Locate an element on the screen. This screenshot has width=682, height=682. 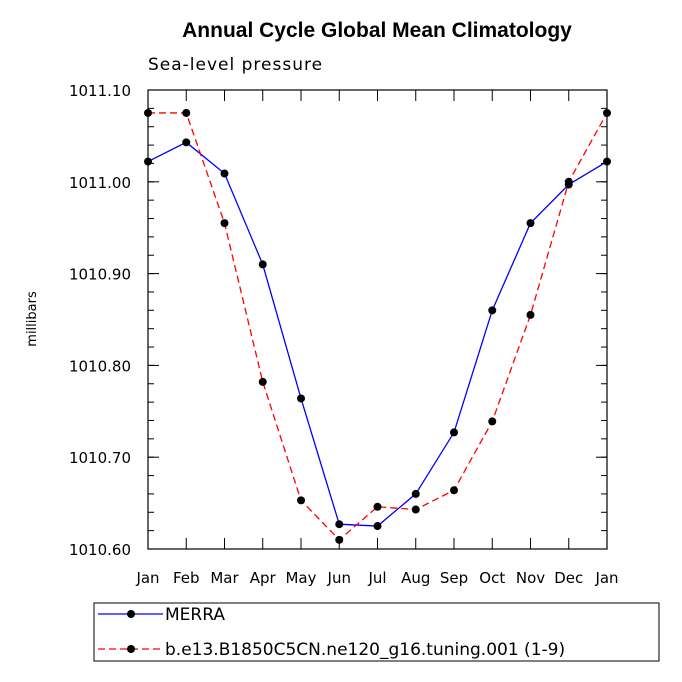
chart-subtitle: Sea-level pressure is located at coordinates (235, 65).